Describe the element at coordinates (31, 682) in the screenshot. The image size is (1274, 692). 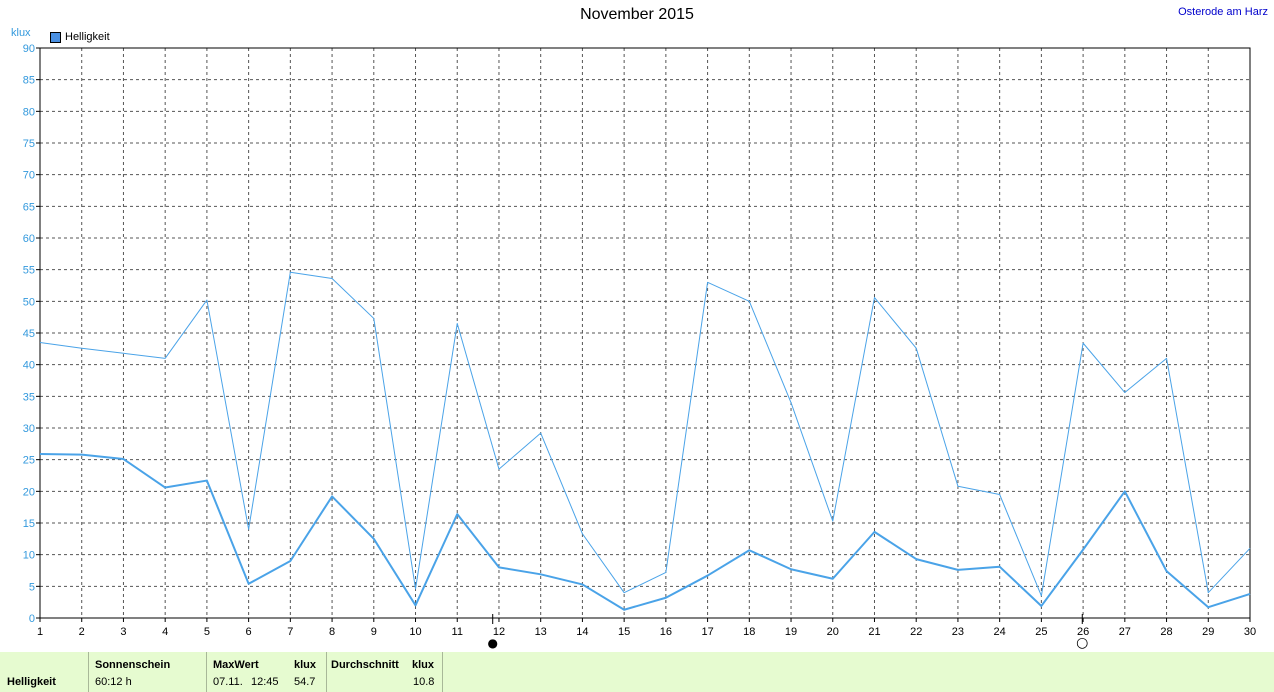
I see `footer-row-label: Helligkeit` at that location.